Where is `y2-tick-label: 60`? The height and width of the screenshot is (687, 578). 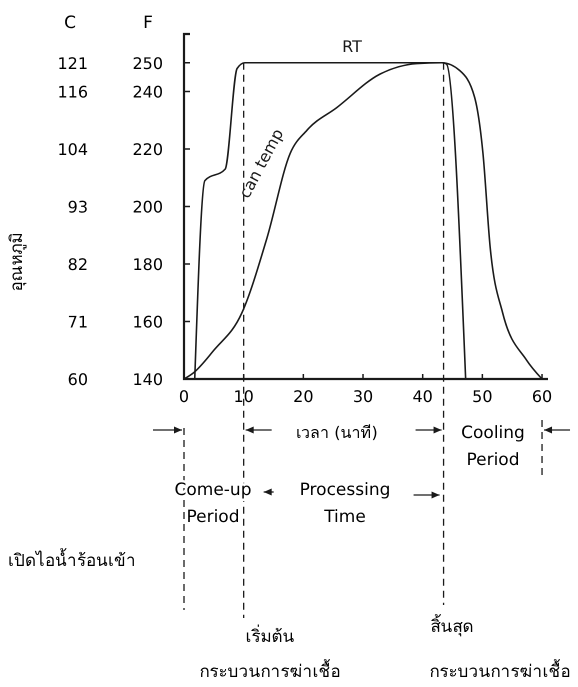 y2-tick-label: 60 is located at coordinates (78, 379).